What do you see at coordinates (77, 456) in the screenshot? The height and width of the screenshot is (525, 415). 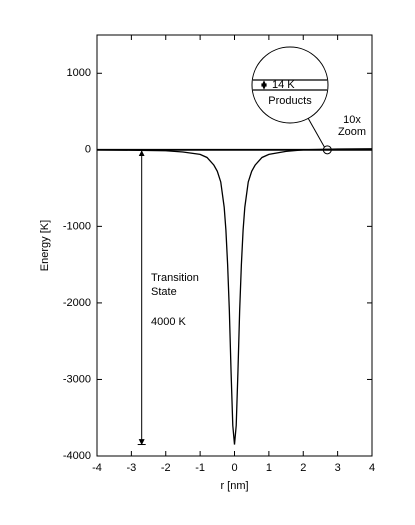 I see `y-tick-label: -4000` at bounding box center [77, 456].